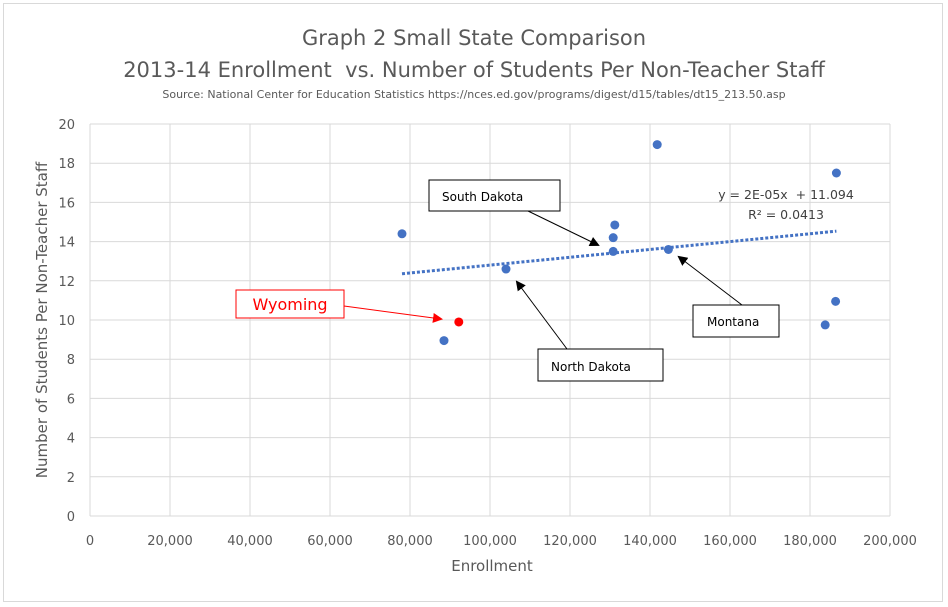 The width and height of the screenshot is (948, 607). Describe the element at coordinates (650, 541) in the screenshot. I see `x-tick-label: 140,000` at that location.